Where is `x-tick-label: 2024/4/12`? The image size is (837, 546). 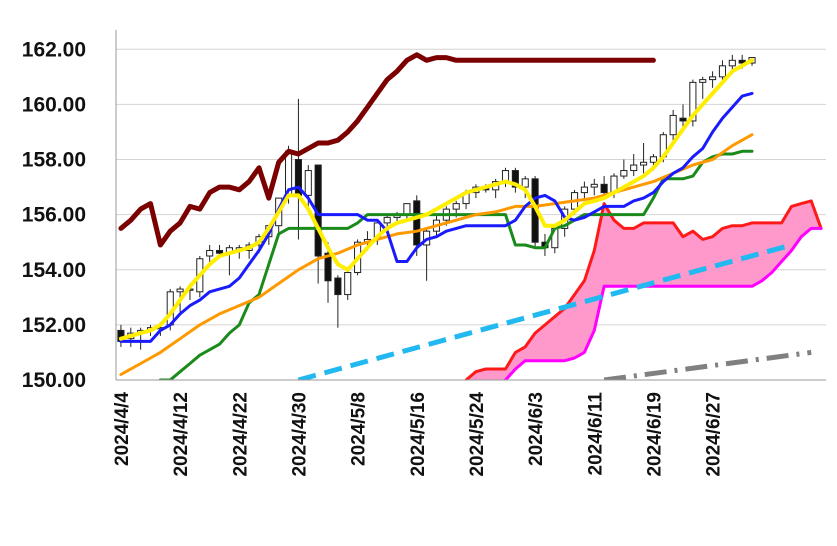 x-tick-label: 2024/4/12 is located at coordinates (181, 434).